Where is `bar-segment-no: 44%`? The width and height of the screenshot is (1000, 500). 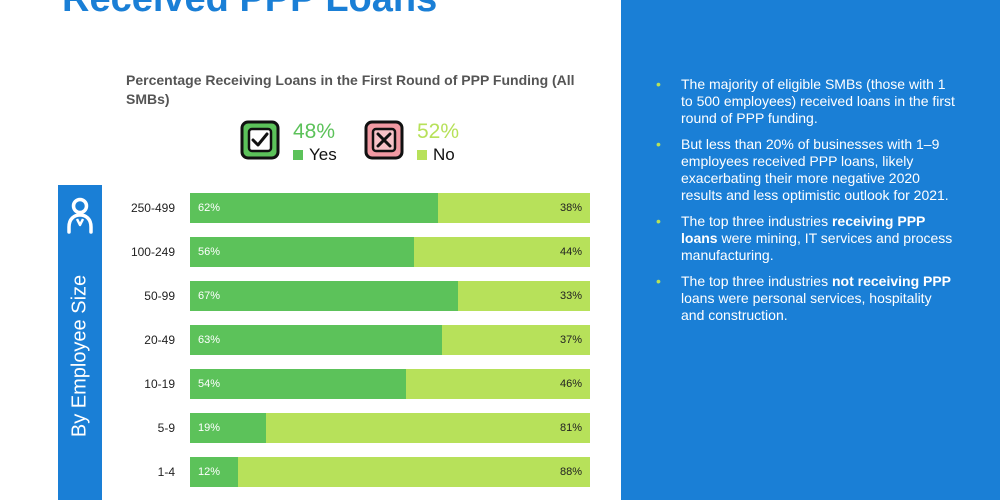
bar-segment-no: 44% is located at coordinates (502, 252).